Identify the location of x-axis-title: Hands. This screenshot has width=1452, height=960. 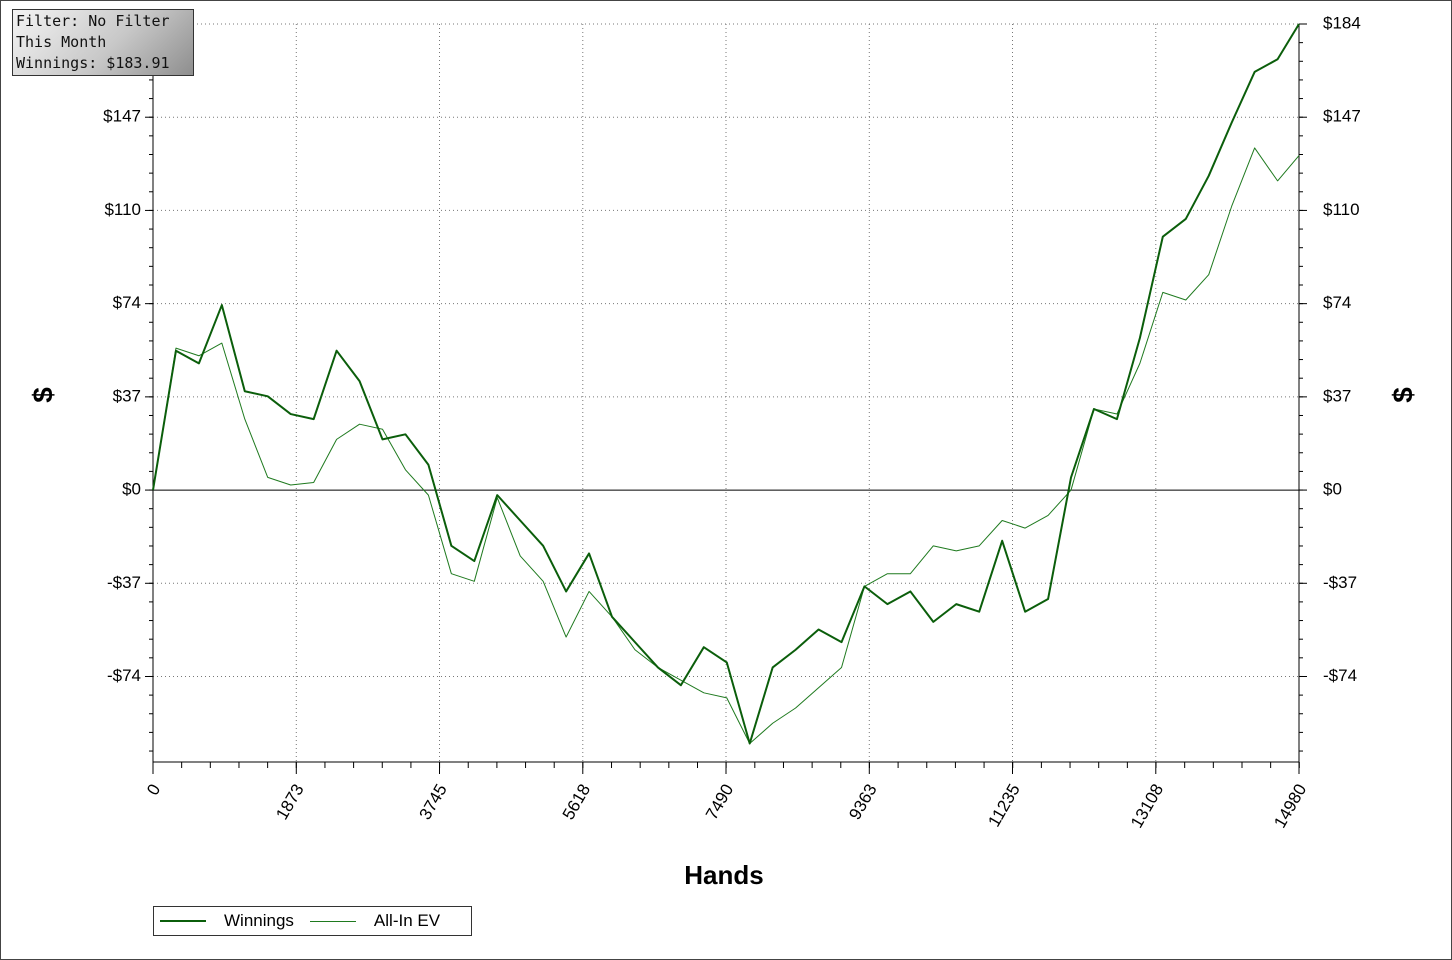
(723, 875).